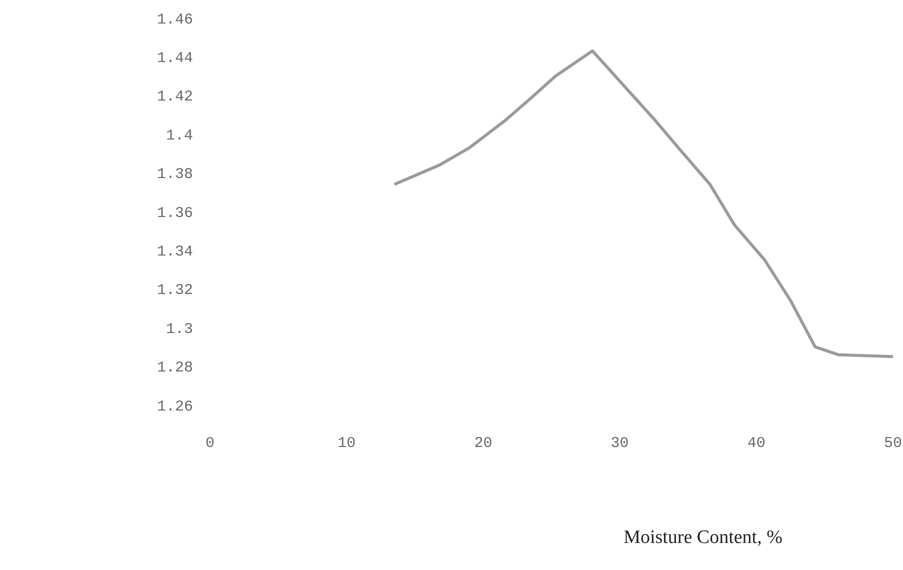  I want to click on x-tick-label: 40, so click(756, 443).